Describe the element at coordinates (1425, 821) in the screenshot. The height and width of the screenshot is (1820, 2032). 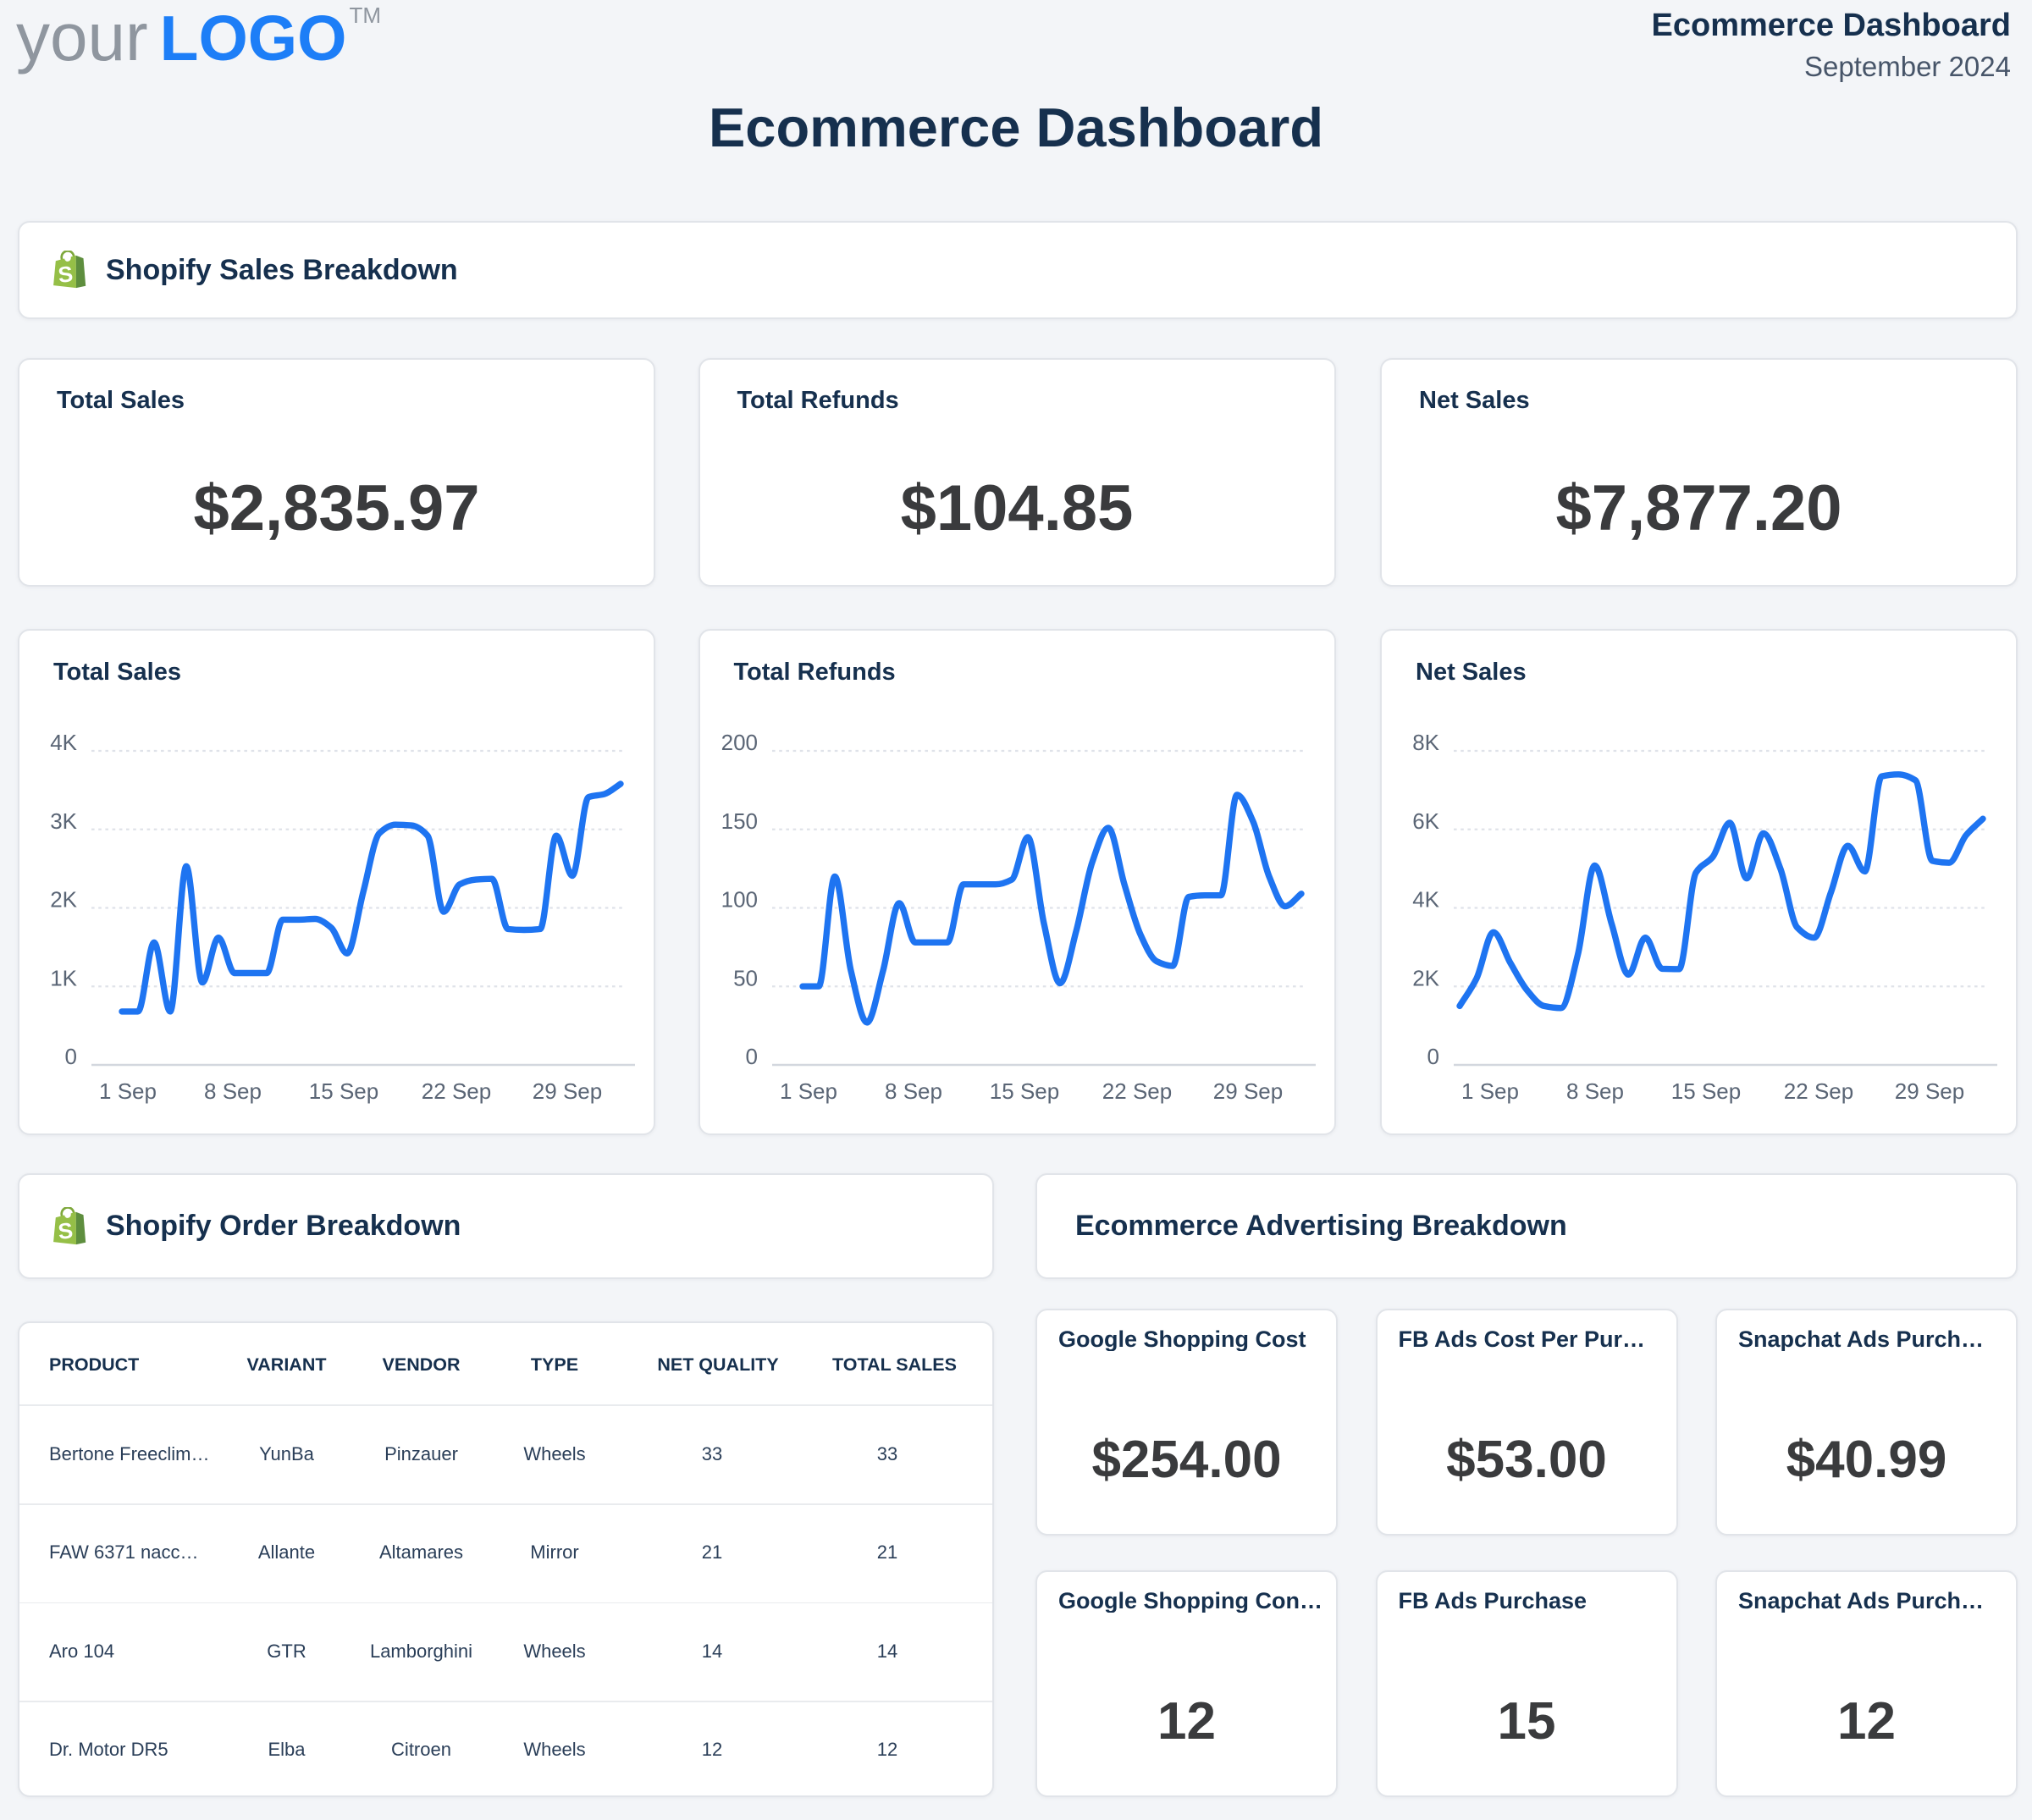
I see `svg-text: 6K` at that location.